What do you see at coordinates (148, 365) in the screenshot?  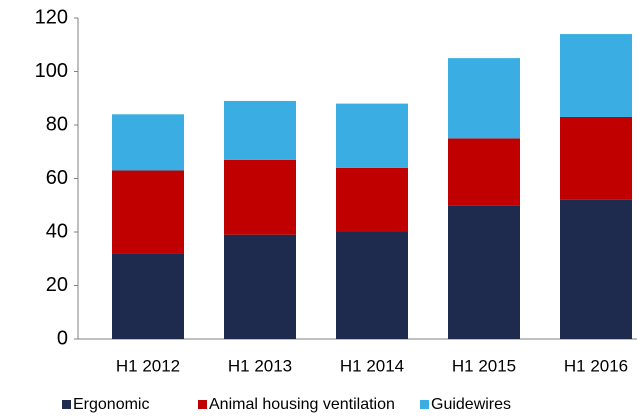 I see `x-tick-label: H1 2012` at bounding box center [148, 365].